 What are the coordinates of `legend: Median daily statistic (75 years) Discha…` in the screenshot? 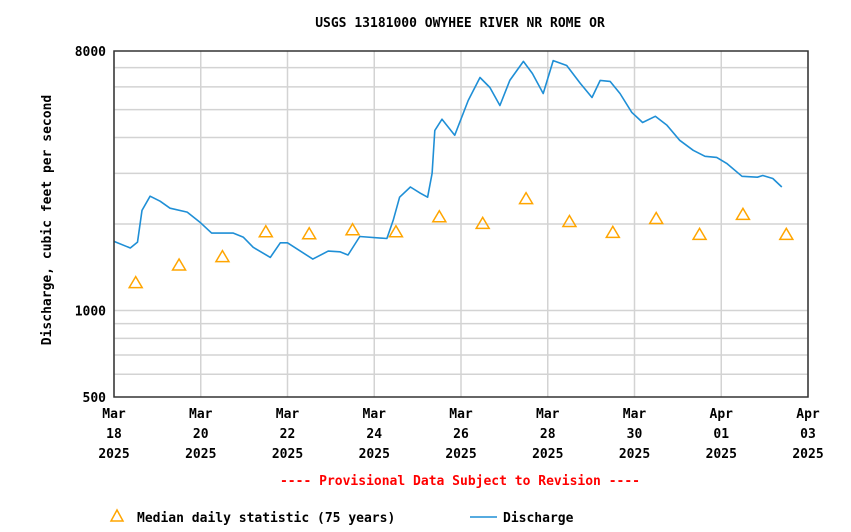 It's located at (341, 517).